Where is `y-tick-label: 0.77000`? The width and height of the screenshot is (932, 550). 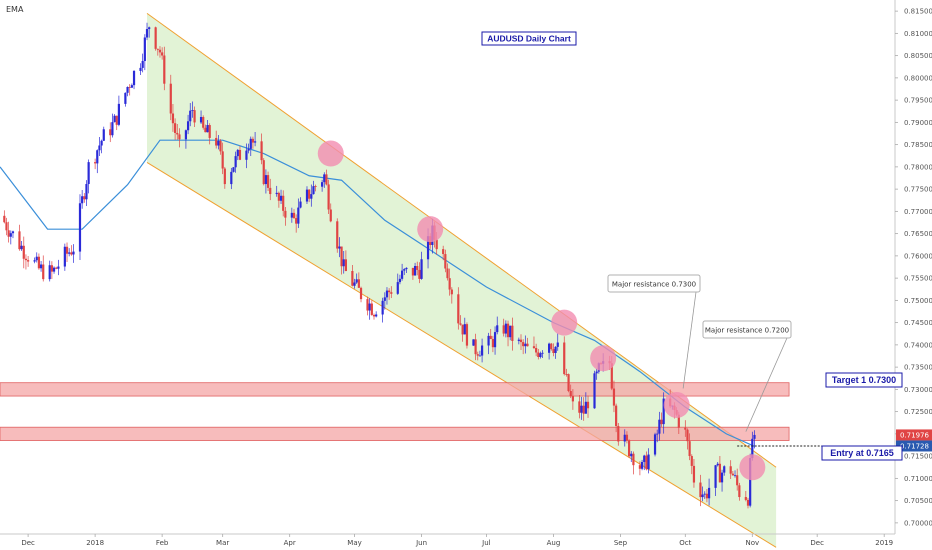 y-tick-label: 0.77000 is located at coordinates (918, 212).